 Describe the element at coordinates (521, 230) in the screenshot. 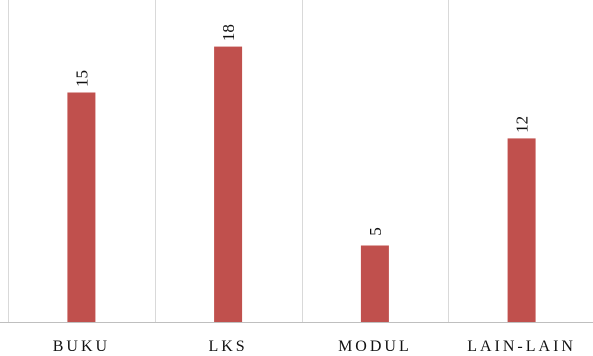

I see `bar-lain-lain` at that location.